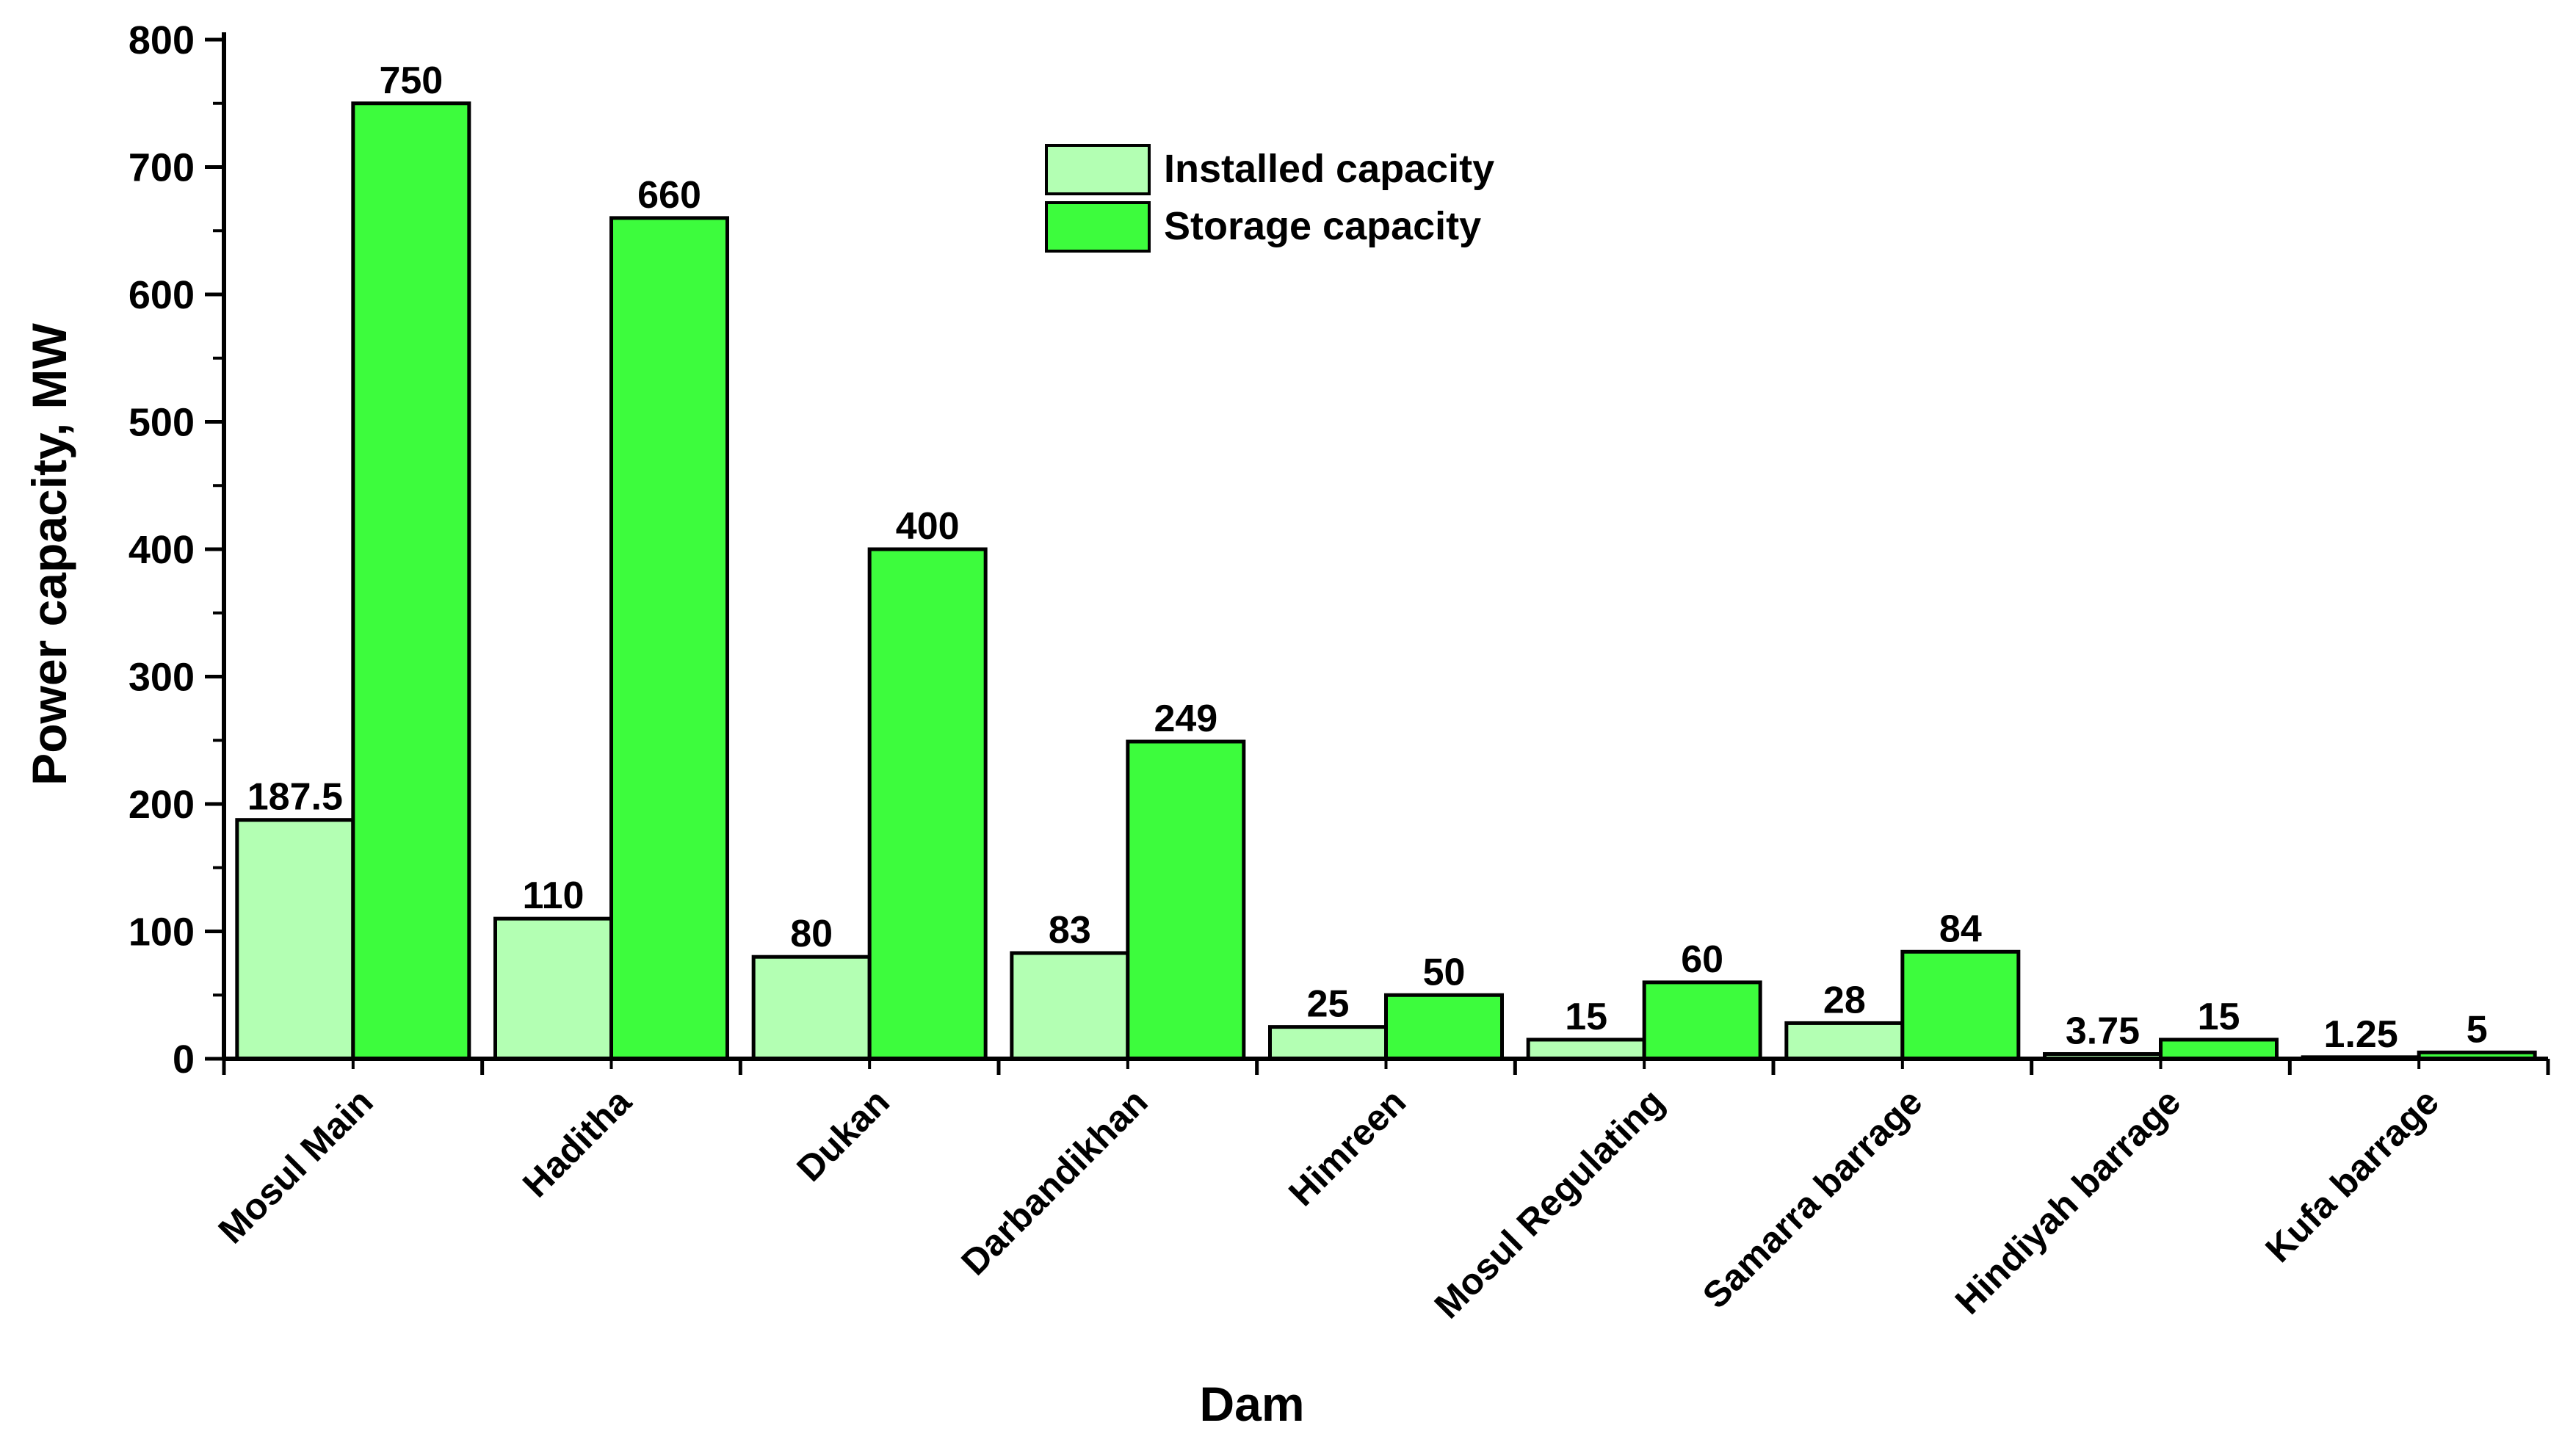  What do you see at coordinates (162, 932) in the screenshot?
I see `y-tick-label: 100` at bounding box center [162, 932].